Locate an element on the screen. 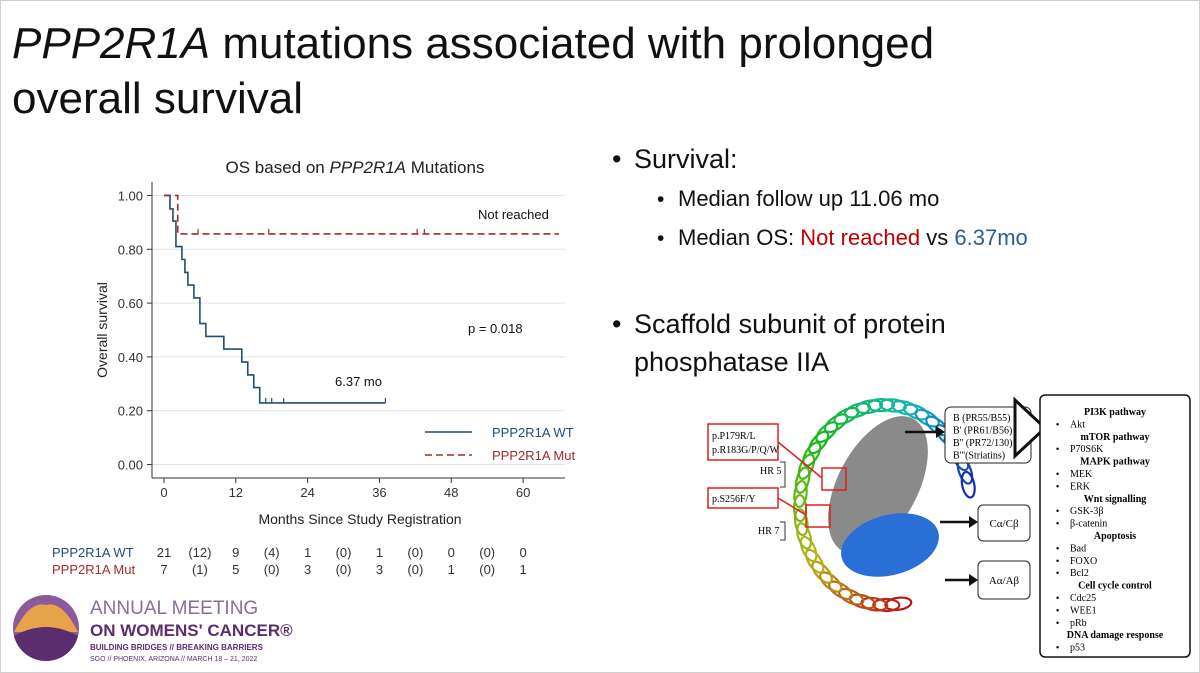 This screenshot has height=673, width=1200. y-tick-label: 0.00 is located at coordinates (130, 465).